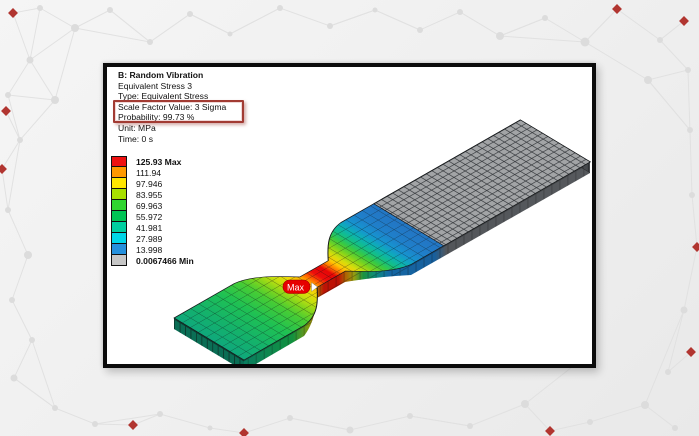  I want to click on highlight-box, so click(178, 111).